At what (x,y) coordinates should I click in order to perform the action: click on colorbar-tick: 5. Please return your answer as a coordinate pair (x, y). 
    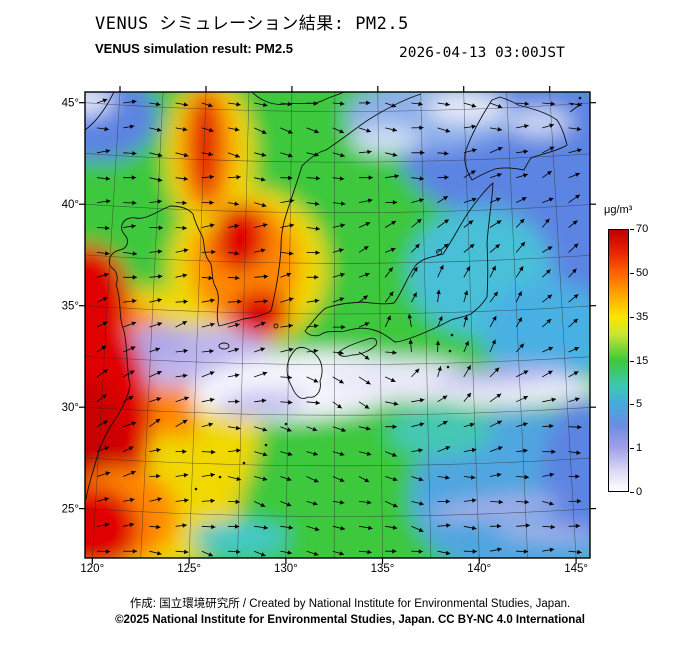
    Looking at the image, I should click on (636, 404).